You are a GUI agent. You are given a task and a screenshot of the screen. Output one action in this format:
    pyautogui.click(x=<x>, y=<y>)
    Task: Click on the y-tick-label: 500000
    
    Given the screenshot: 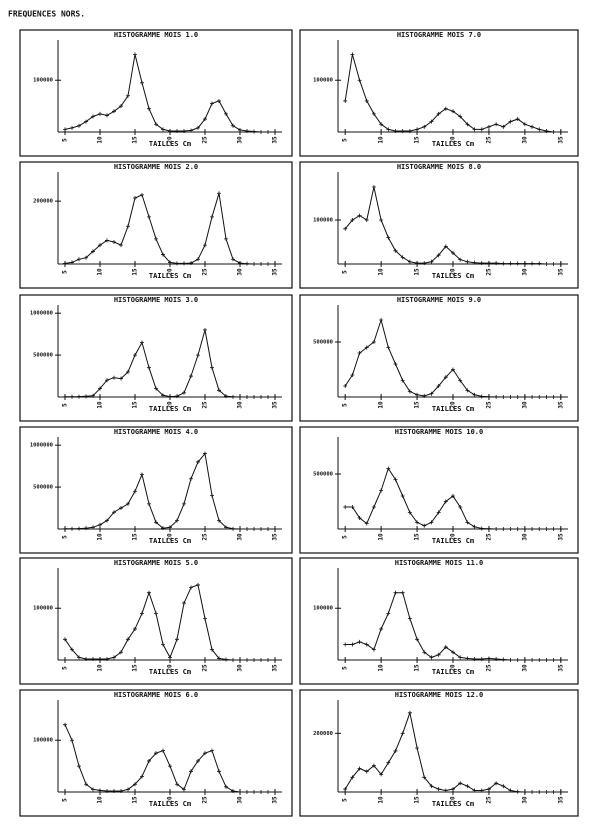 What is the action you would take?
    pyautogui.click(x=323, y=475)
    